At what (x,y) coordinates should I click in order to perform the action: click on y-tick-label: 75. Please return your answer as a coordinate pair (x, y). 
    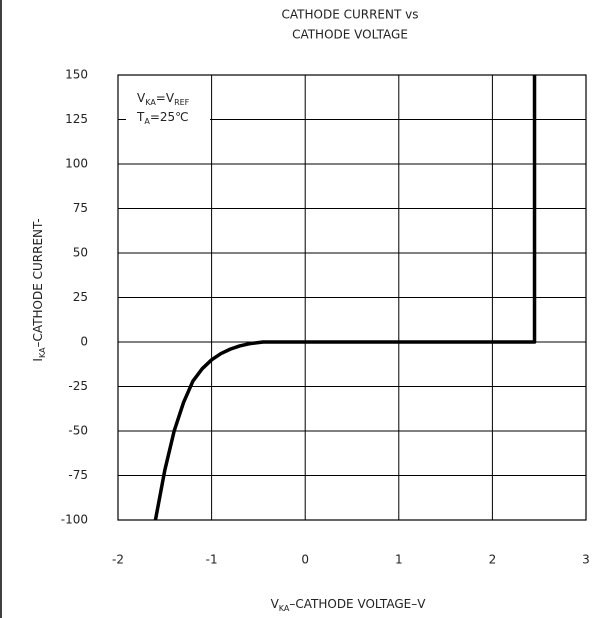
    Looking at the image, I should click on (80, 208).